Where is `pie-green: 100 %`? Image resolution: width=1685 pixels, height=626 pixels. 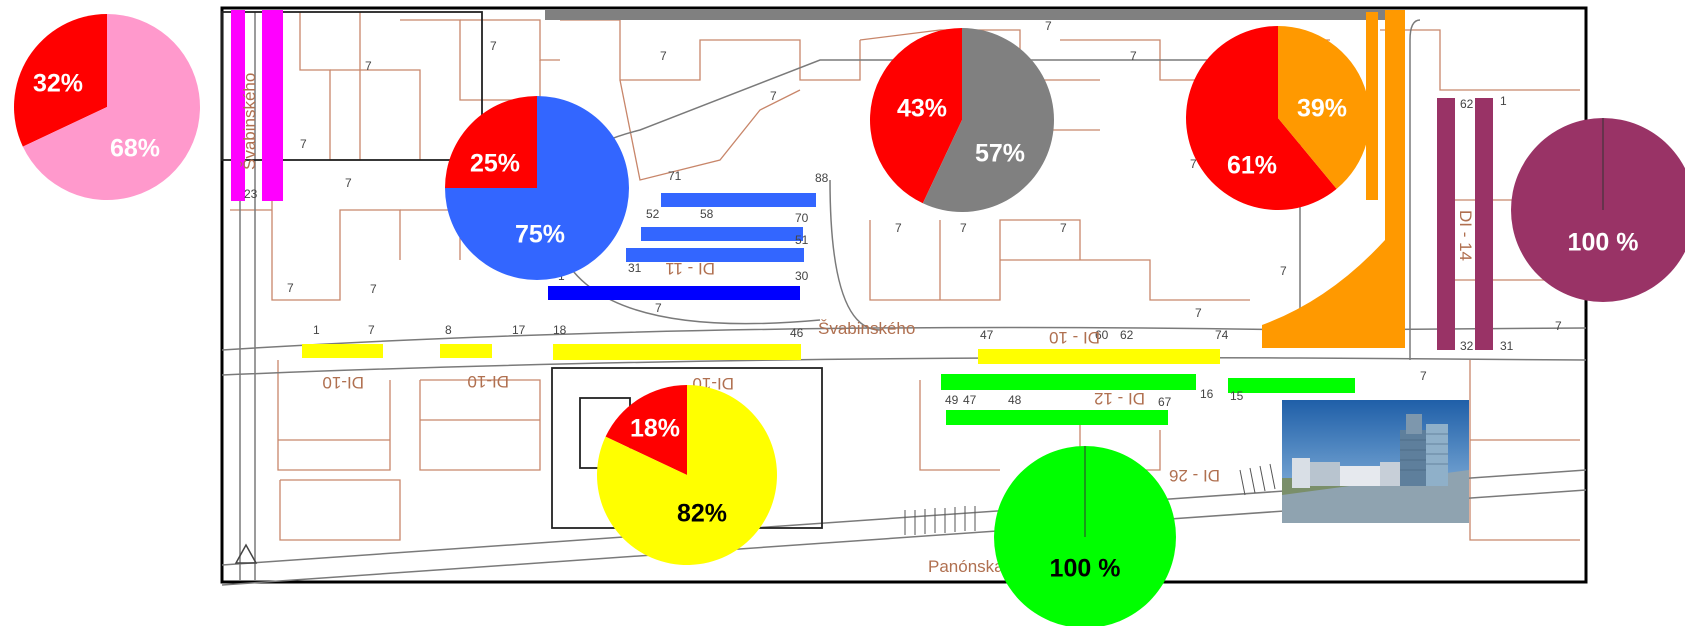
pie-green: 100 % is located at coordinates (1085, 536).